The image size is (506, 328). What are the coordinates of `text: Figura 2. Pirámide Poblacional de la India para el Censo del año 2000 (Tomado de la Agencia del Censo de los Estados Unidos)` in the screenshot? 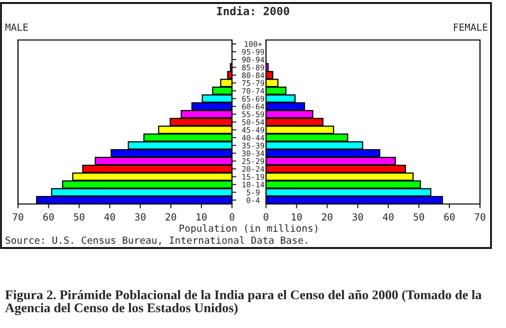 It's located at (243, 303).